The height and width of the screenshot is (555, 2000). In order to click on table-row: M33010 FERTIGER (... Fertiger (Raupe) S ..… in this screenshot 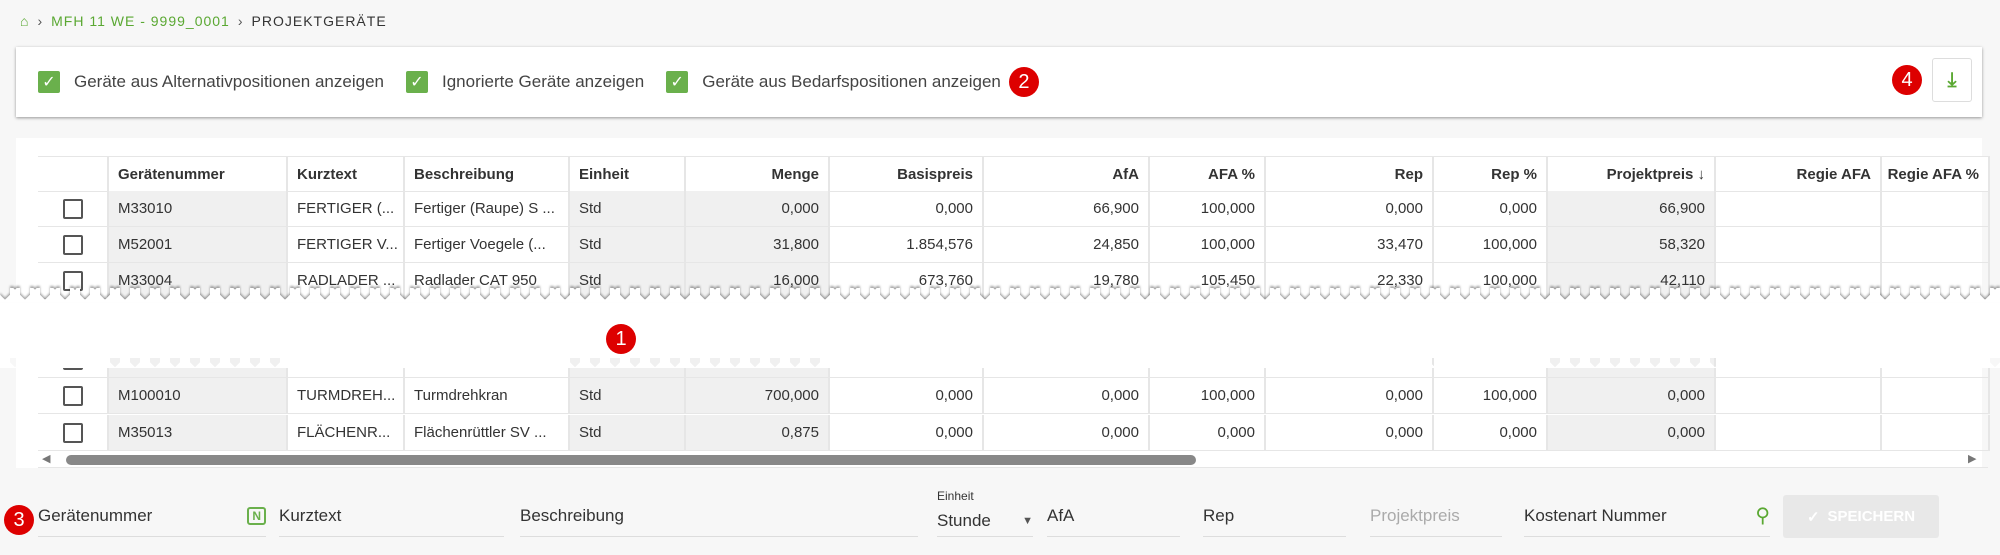, I will do `click(1014, 209)`.